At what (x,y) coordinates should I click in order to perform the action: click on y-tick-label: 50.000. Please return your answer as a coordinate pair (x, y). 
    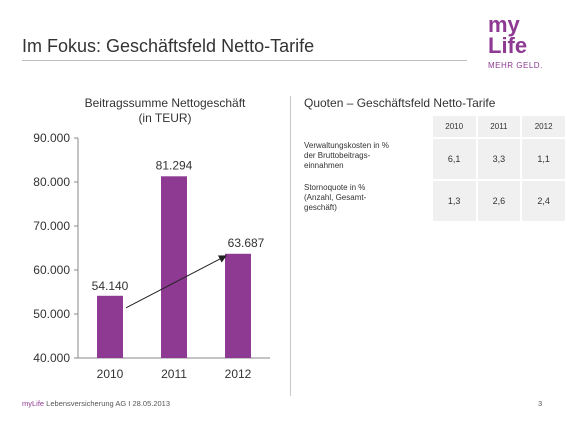
    Looking at the image, I should click on (51, 314).